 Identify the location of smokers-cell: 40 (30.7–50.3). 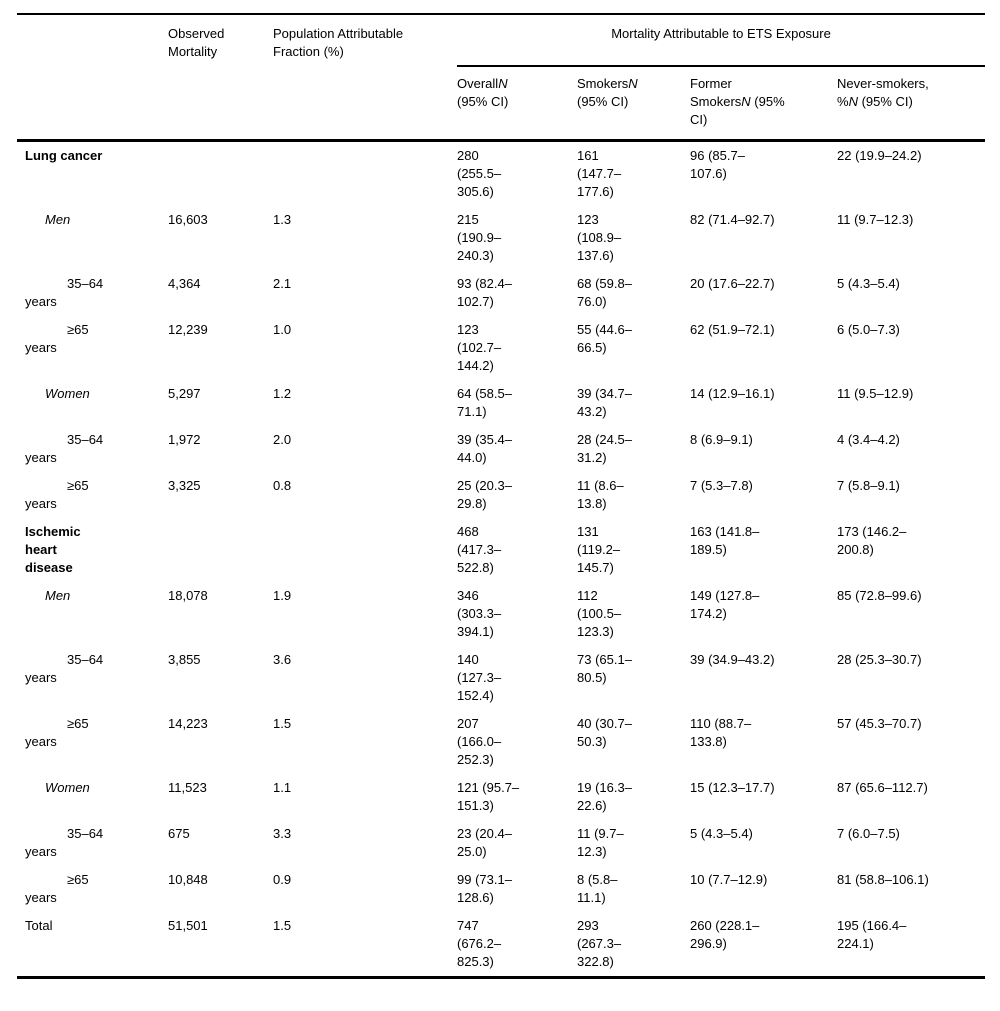
(633, 742).